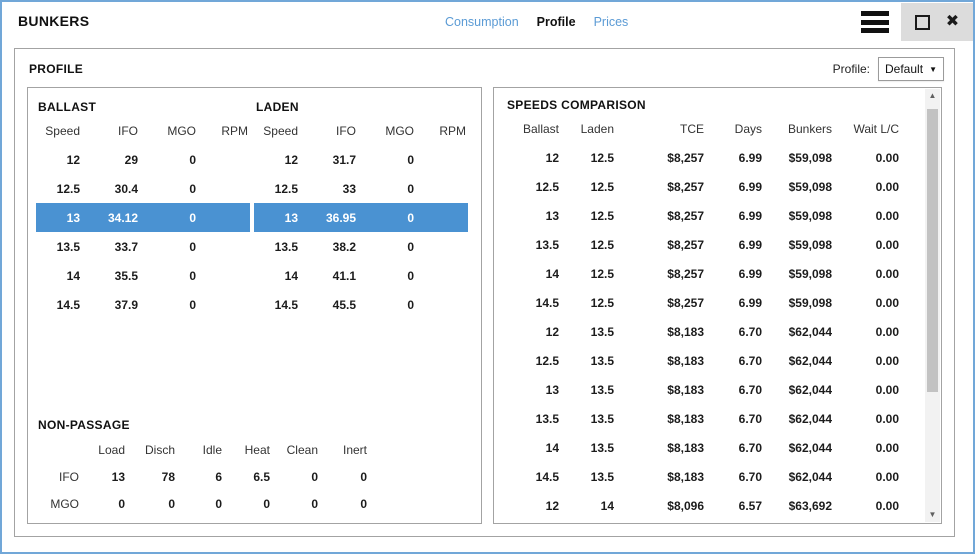 The height and width of the screenshot is (554, 975). What do you see at coordinates (122, 217) in the screenshot?
I see `table-cell: 34.12` at bounding box center [122, 217].